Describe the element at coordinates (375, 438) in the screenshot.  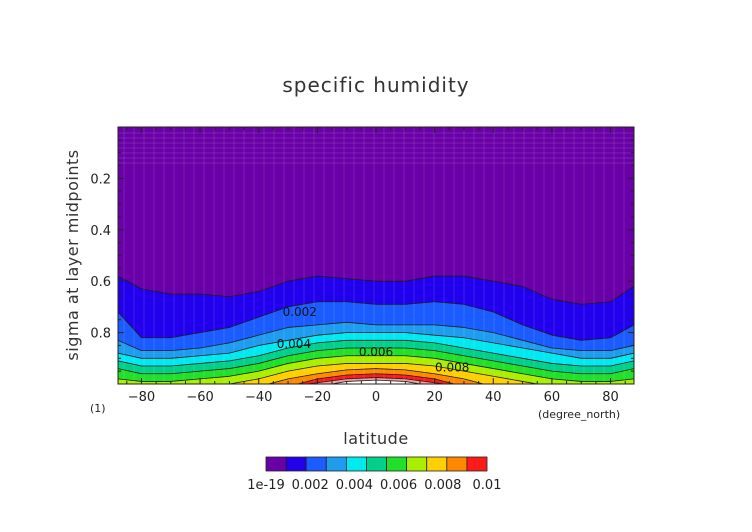
I see `x-axis-label: latitude` at that location.